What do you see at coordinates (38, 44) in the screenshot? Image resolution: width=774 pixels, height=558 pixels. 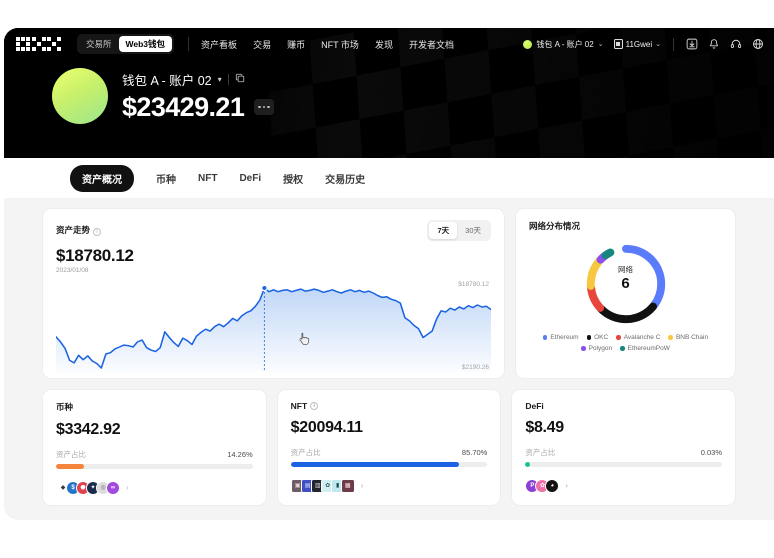 I see `okx-logo` at bounding box center [38, 44].